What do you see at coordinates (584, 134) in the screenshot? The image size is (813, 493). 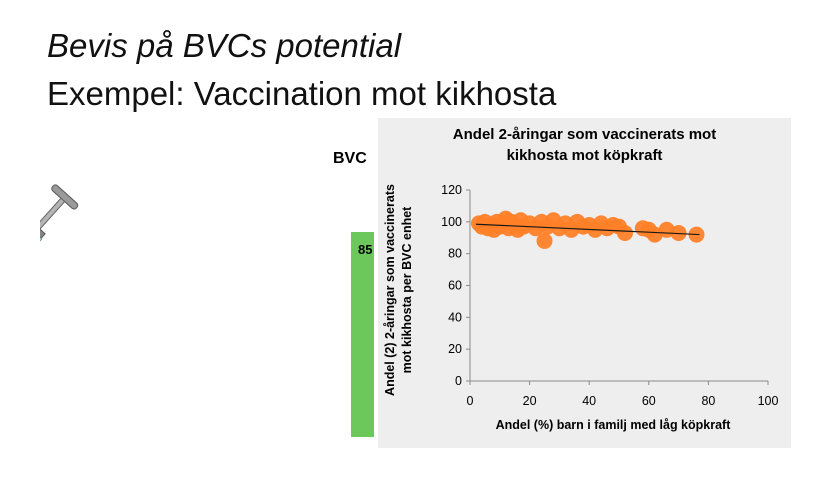 I see `chart-title-line1: Andel 2-åringar som vaccinerats mot` at bounding box center [584, 134].